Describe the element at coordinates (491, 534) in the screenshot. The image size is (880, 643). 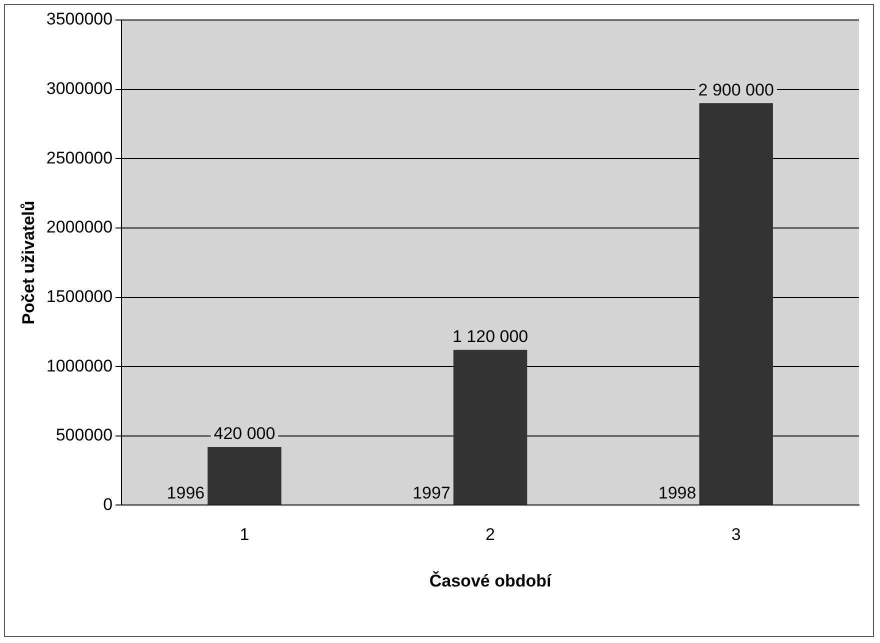
I see `x-tick-label: 2` at that location.